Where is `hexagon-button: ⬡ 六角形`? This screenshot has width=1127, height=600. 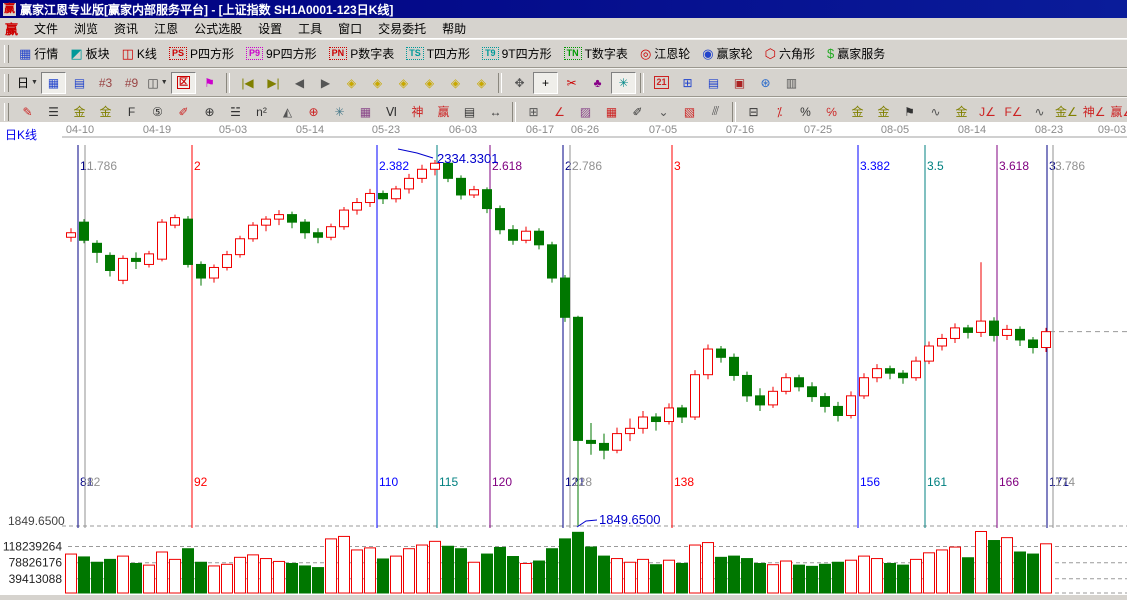 hexagon-button: ⬡ 六角形 is located at coordinates (790, 53).